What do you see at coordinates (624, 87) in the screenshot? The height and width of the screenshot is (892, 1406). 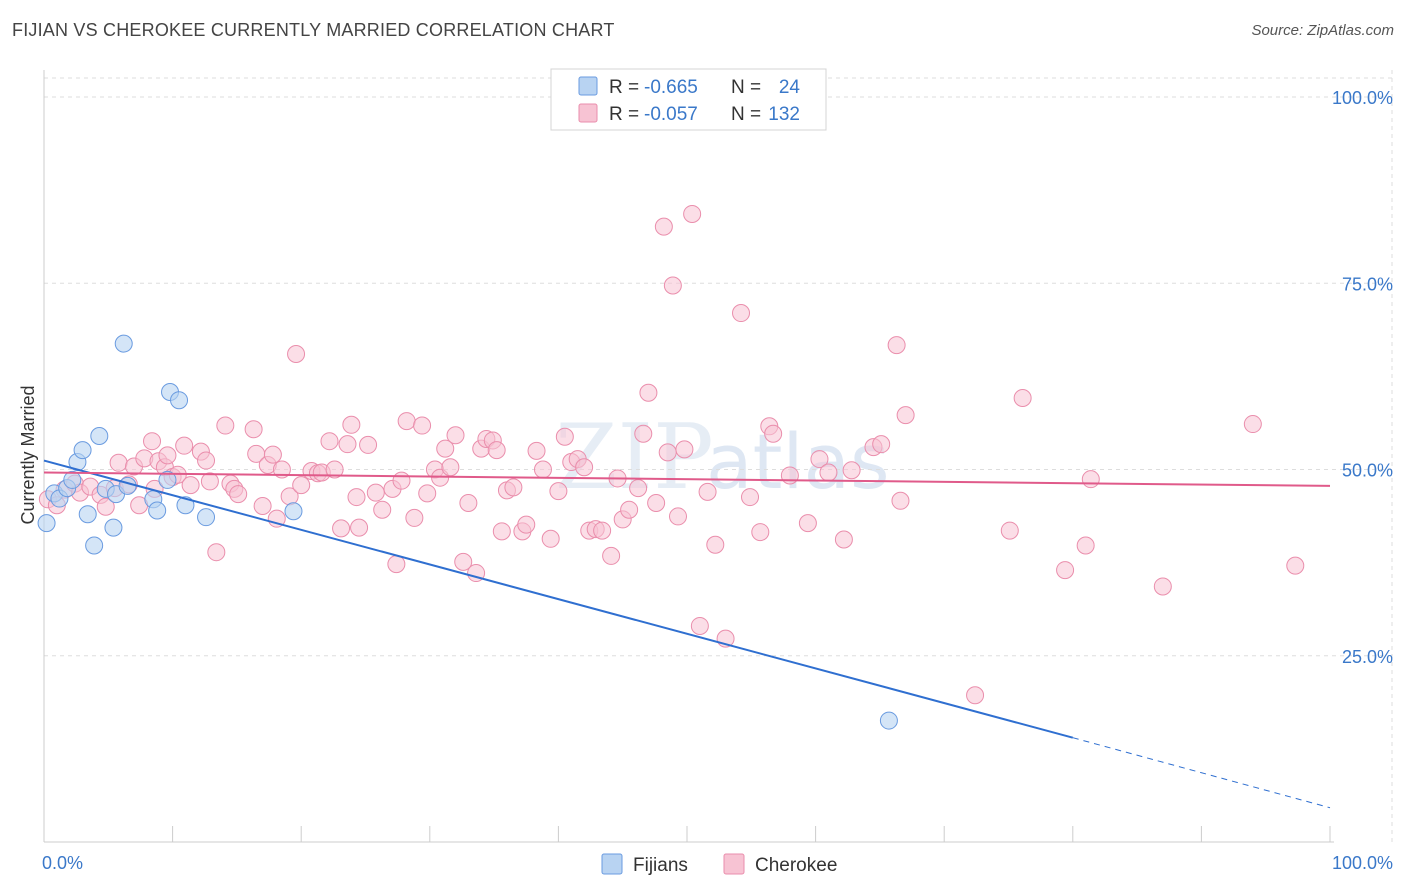 I see `fijians-r-label: R =` at bounding box center [624, 87].